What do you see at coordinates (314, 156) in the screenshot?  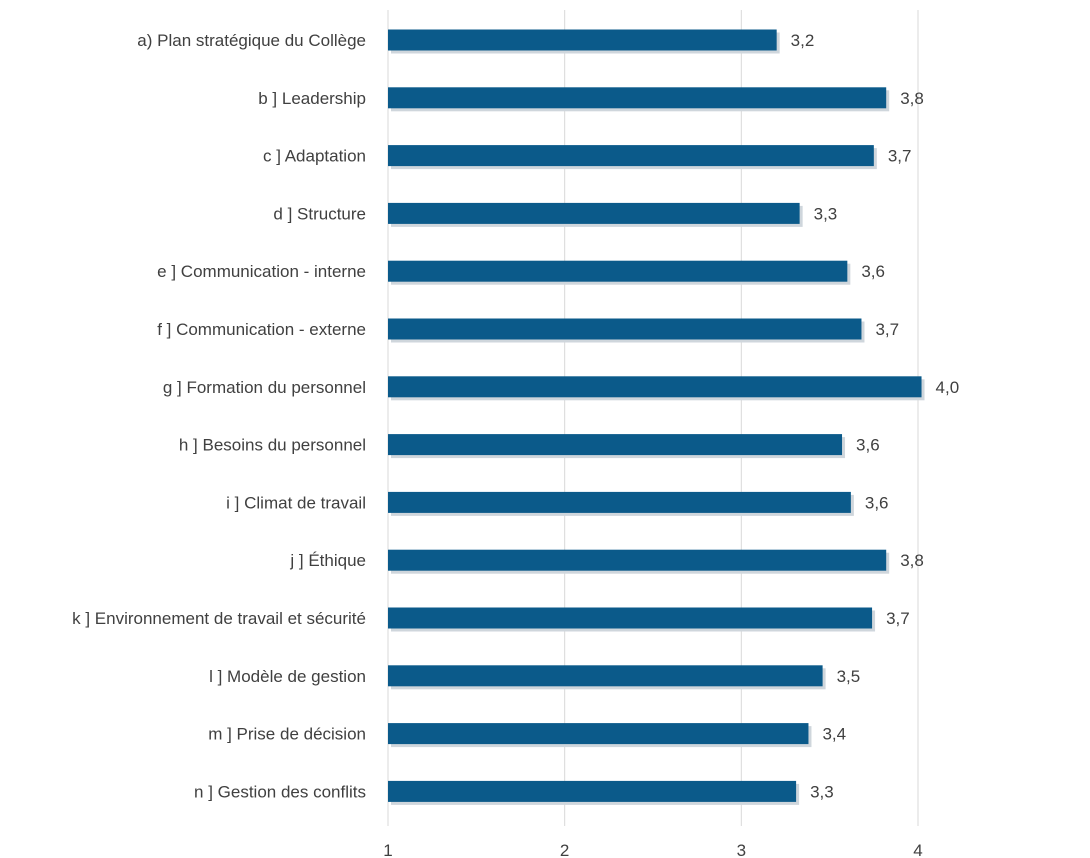 I see `category-label: c ] Adaptation` at bounding box center [314, 156].